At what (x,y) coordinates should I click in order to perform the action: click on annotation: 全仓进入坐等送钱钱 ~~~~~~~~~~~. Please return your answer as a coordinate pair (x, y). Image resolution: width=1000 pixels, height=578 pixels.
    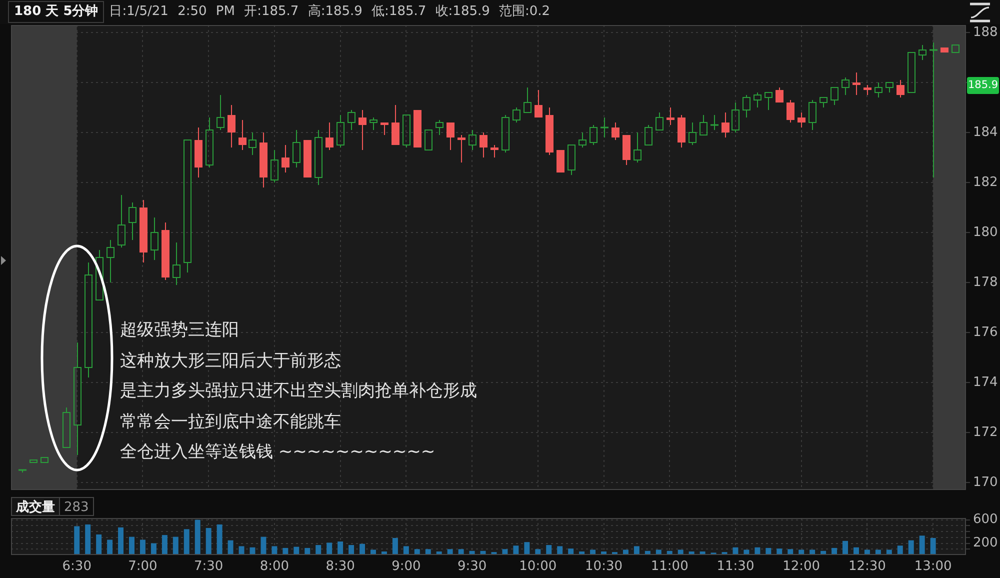
    Looking at the image, I should click on (278, 452).